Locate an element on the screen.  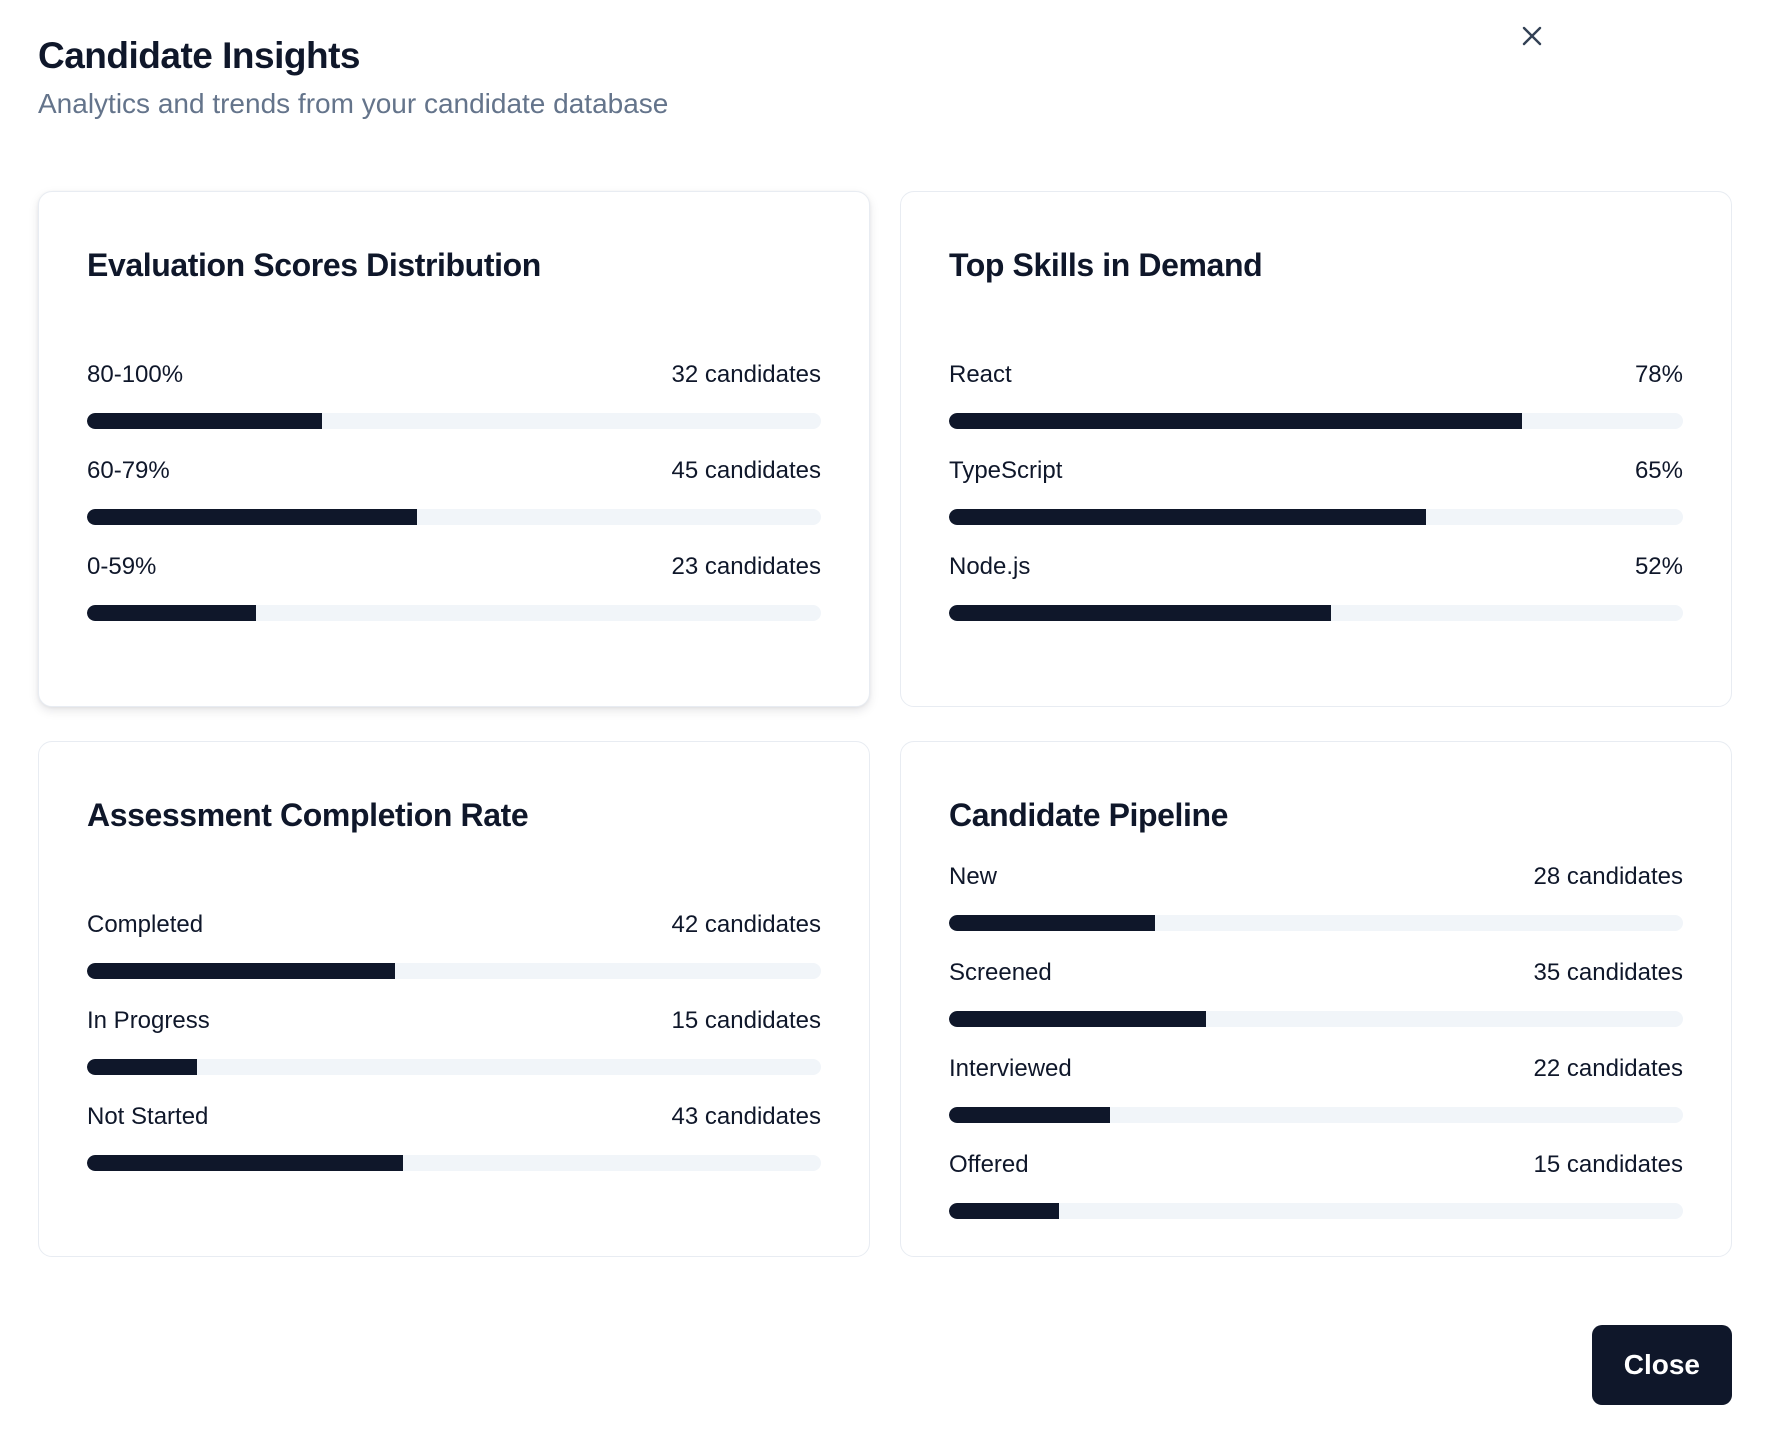
bar-label: Not Started is located at coordinates (148, 1116).